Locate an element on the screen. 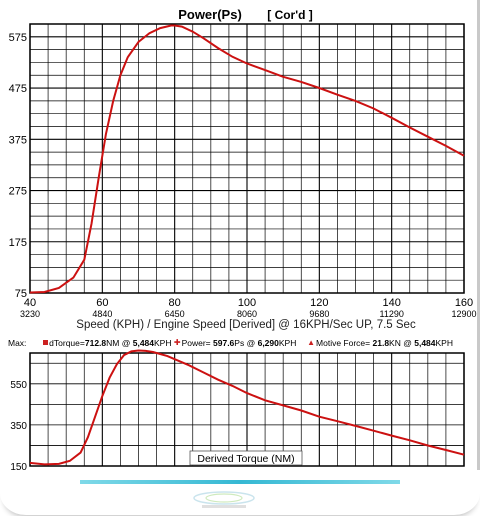 This screenshot has width=480, height=516. bottom-axis-ticks: 150 350 550 is located at coordinates (18, 426).